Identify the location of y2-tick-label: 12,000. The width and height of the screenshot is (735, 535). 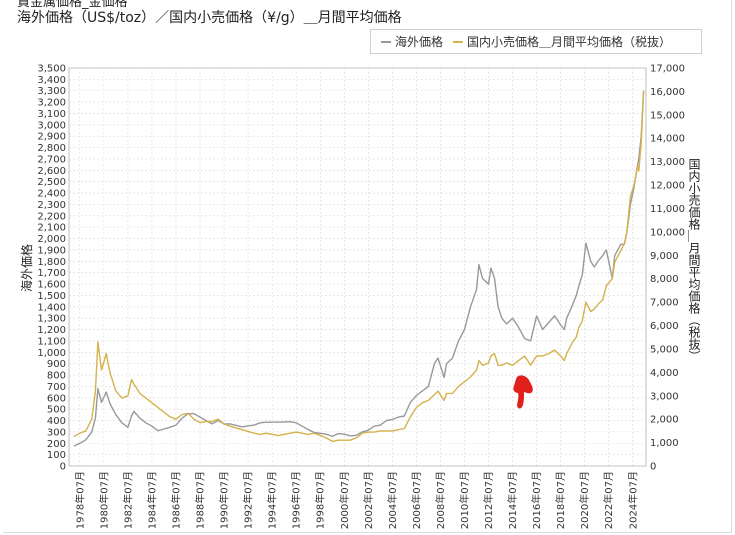
(667, 186).